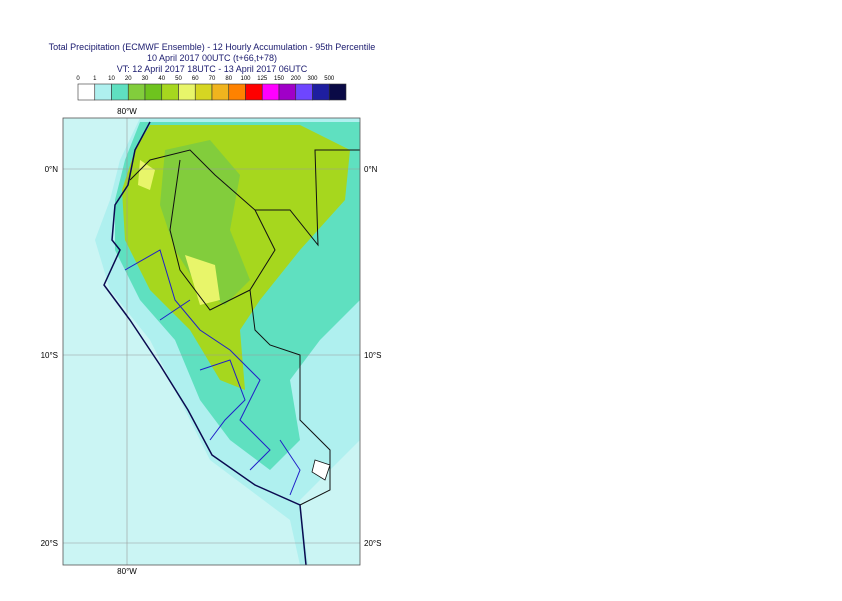  What do you see at coordinates (95, 79) in the screenshot?
I see `legend-label: 1` at bounding box center [95, 79].